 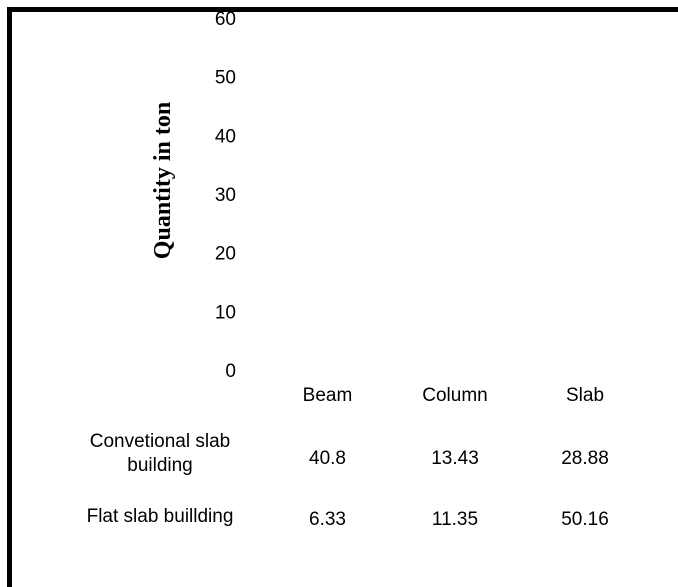 I want to click on table-row-label-flat: Flat slab buillding, so click(x=160, y=516).